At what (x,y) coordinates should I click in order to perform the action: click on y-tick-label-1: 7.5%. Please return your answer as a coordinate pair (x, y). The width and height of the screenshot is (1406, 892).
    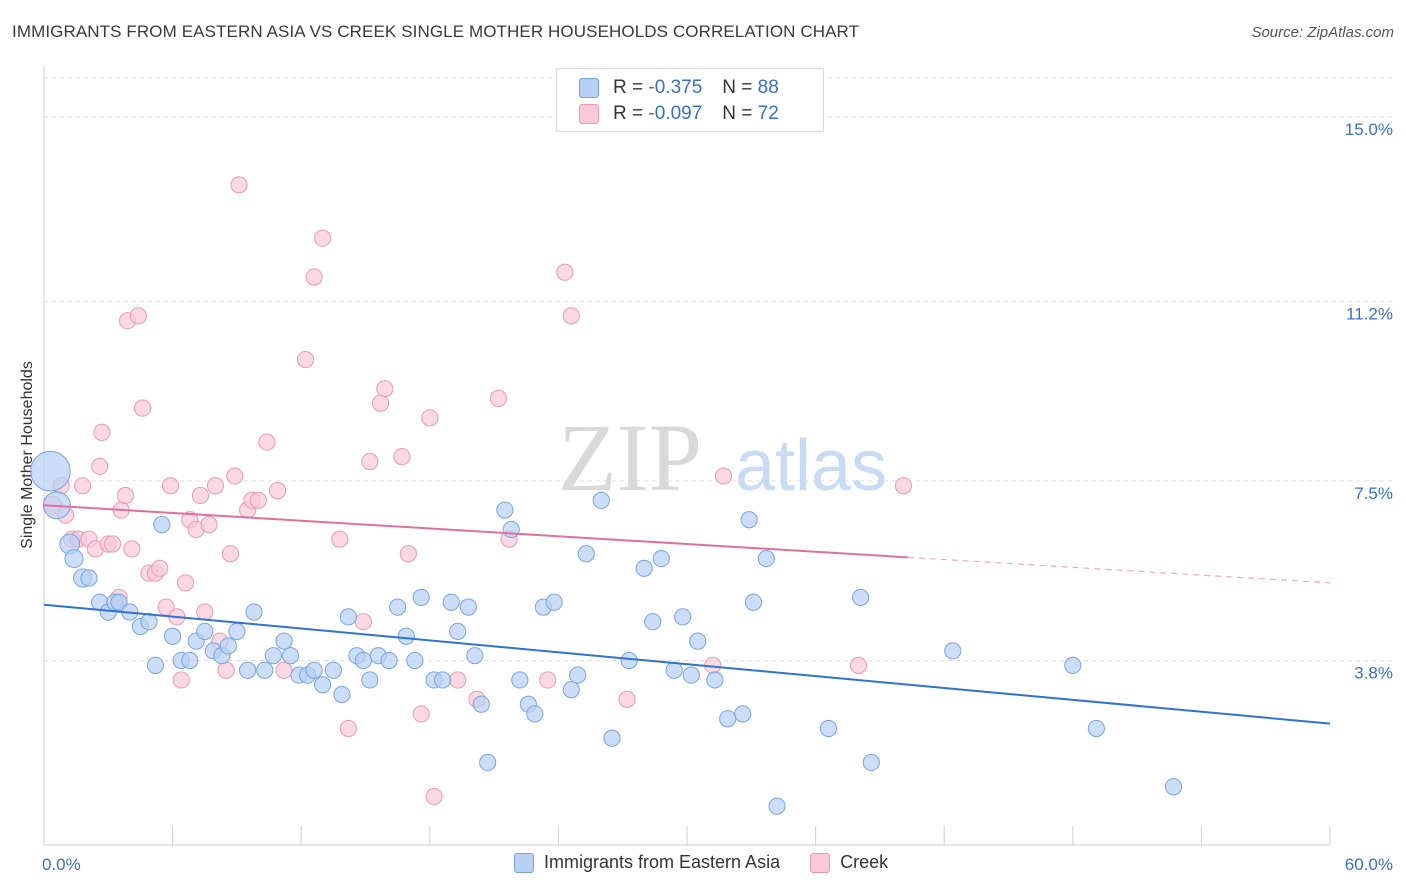
    Looking at the image, I should click on (1373, 493).